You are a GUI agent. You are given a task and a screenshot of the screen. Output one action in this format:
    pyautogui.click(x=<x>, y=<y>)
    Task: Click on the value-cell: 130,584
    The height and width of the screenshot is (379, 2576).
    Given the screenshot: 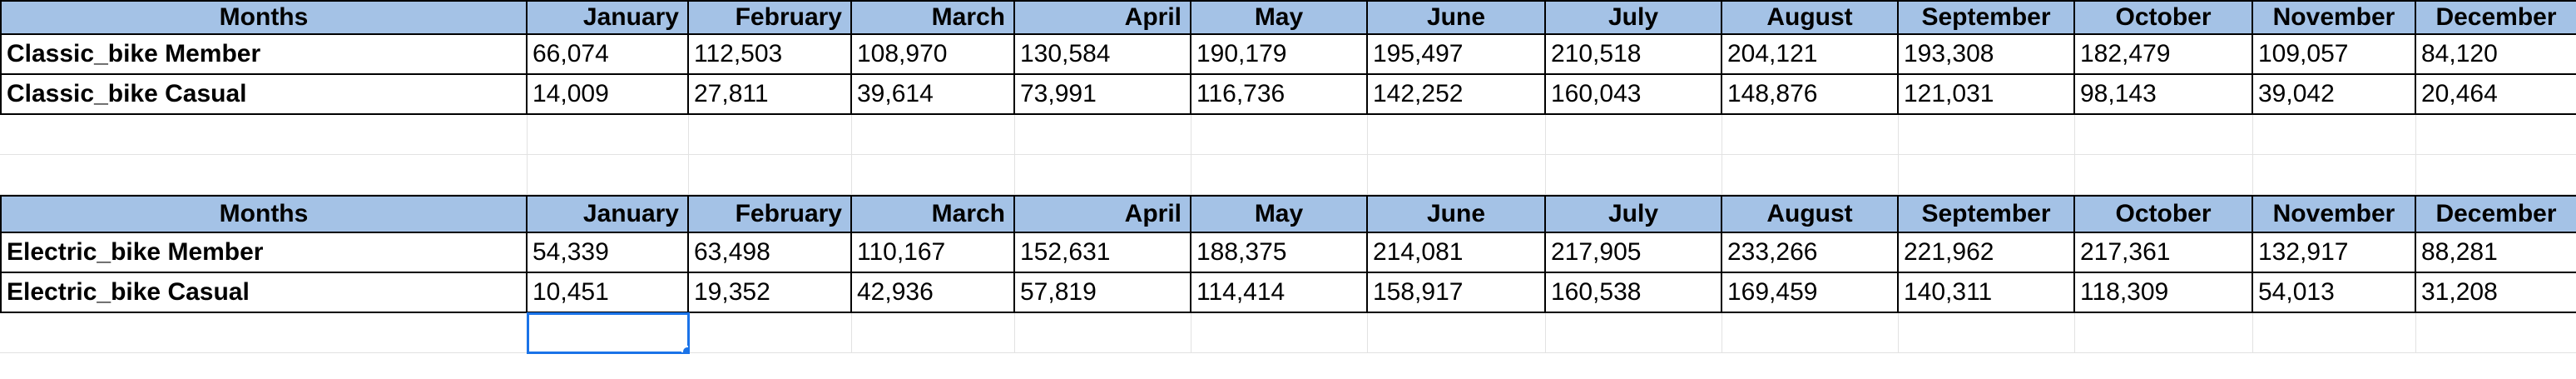 What is the action you would take?
    pyautogui.click(x=1103, y=55)
    